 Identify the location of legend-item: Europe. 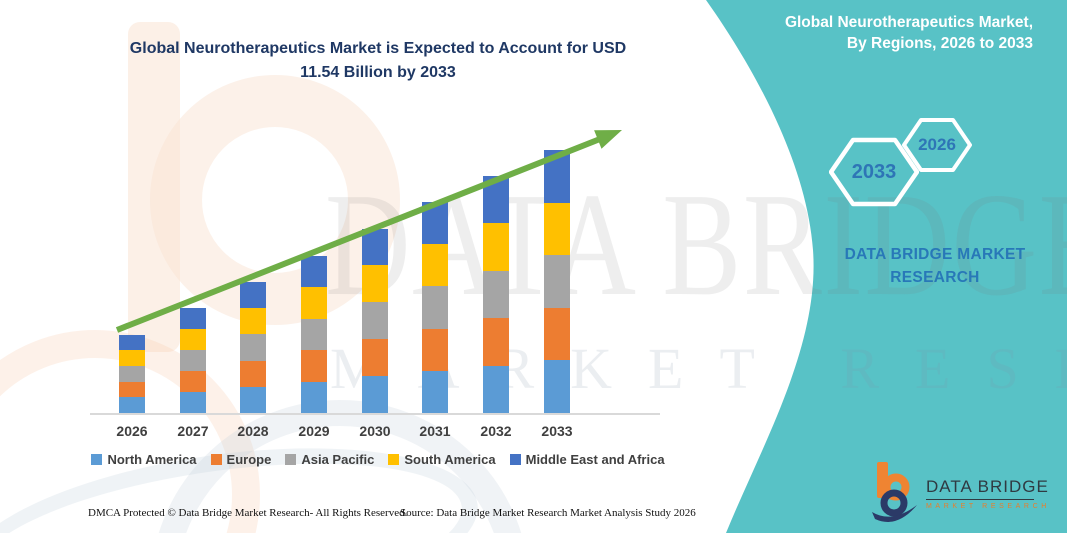
(241, 459).